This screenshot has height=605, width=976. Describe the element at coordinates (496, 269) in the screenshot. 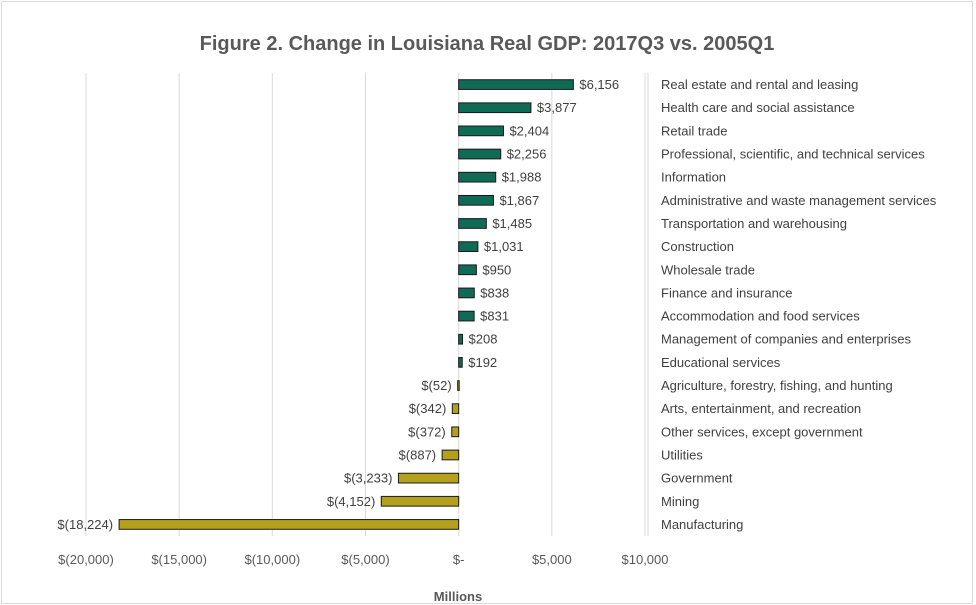

I see `data-label: $950` at that location.